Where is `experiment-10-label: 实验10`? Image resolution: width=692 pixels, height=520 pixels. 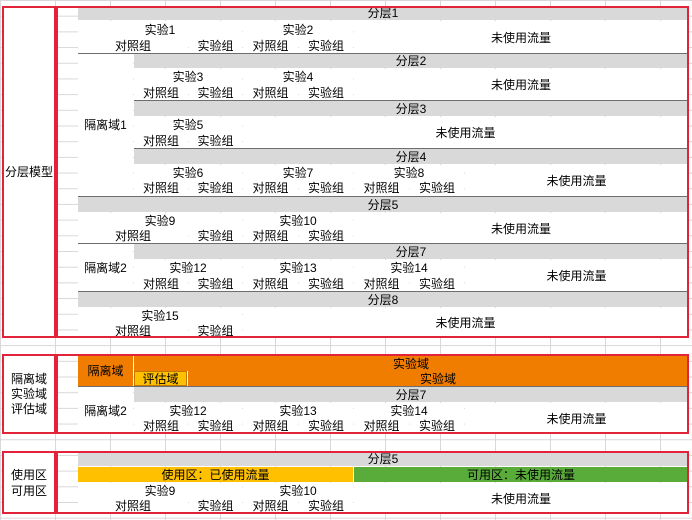 experiment-10-label: 实验10 is located at coordinates (298, 490).